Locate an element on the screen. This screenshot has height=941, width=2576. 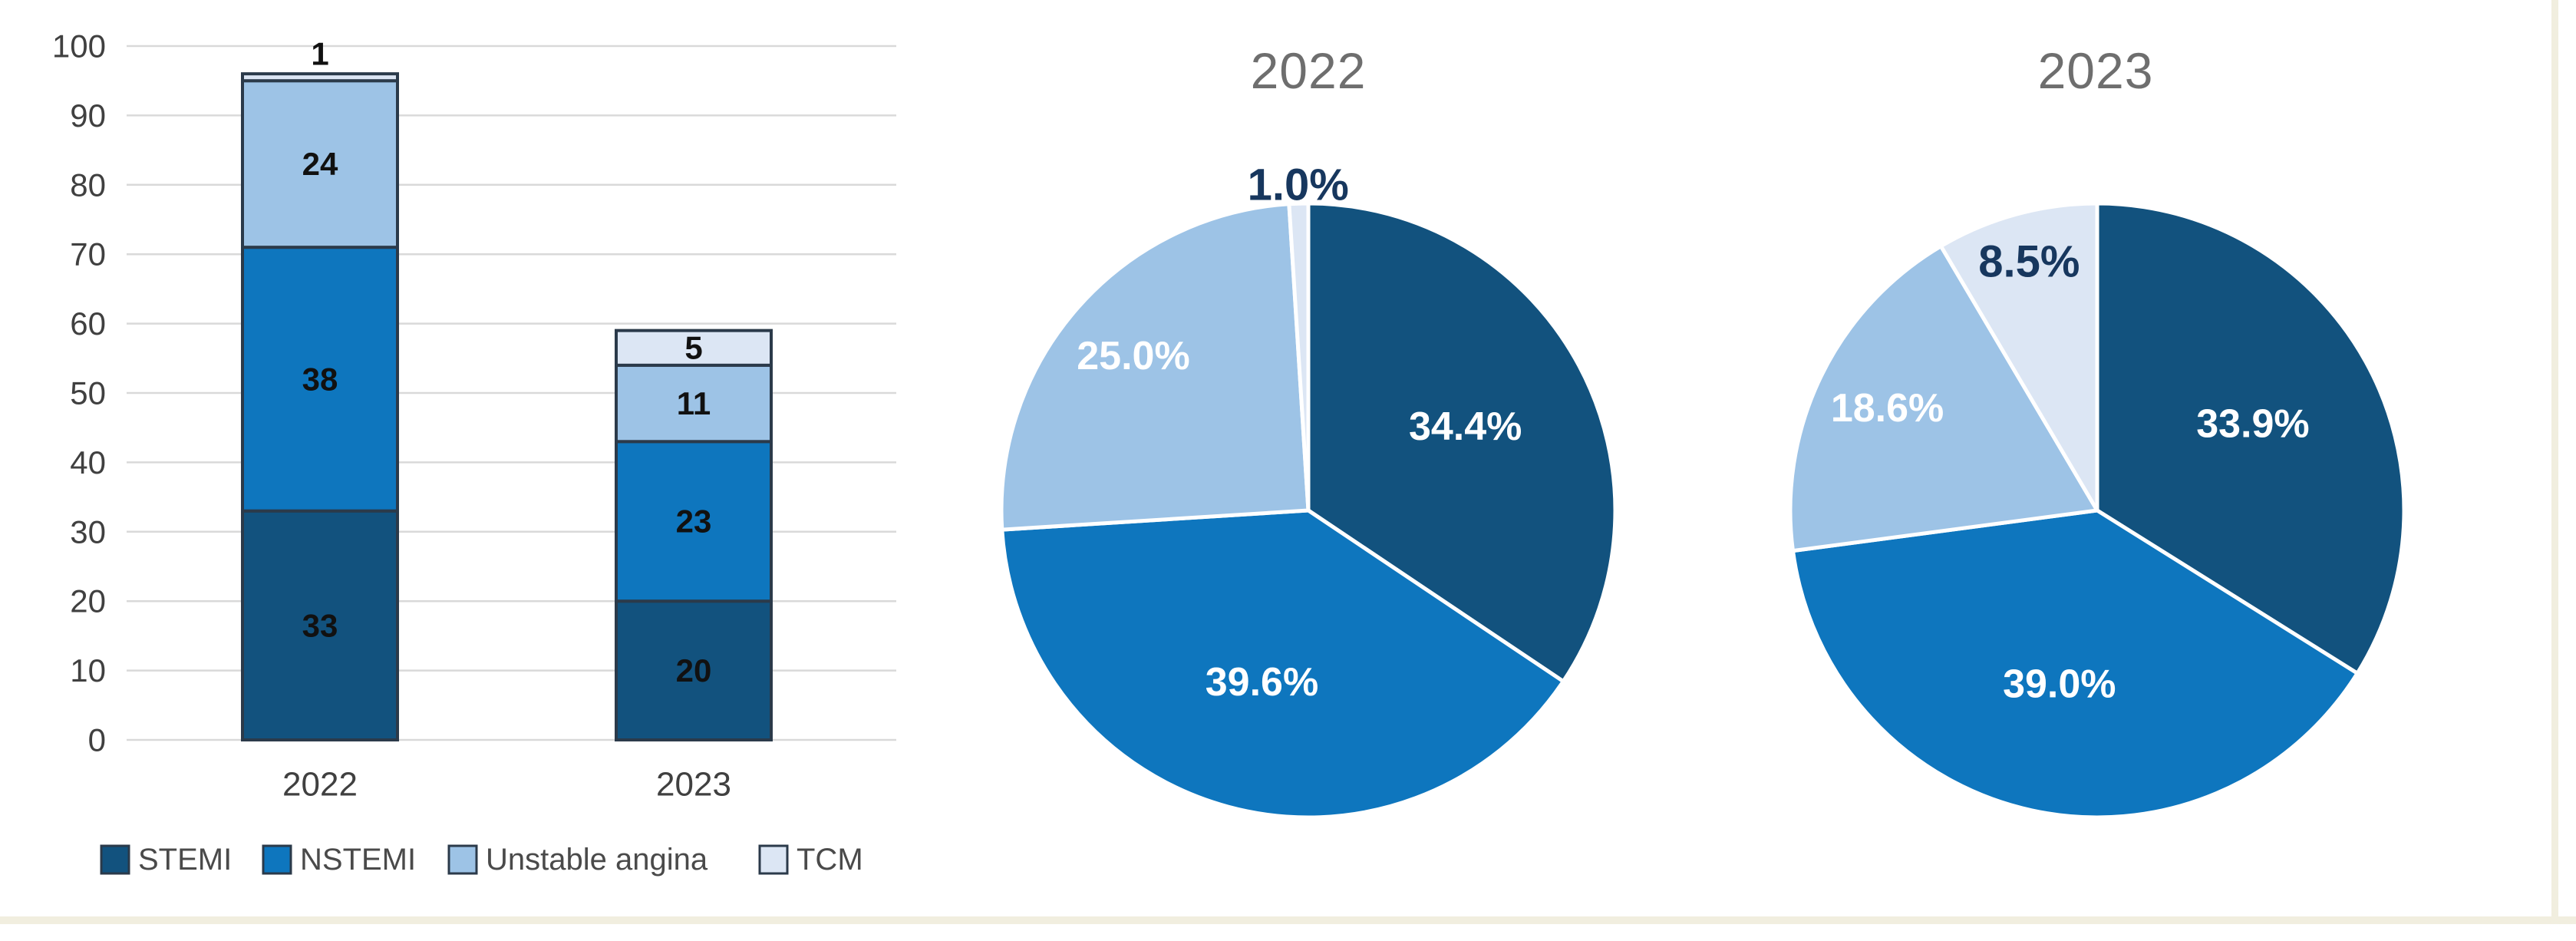
pie-slice-2023-tcm is located at coordinates (2018, 357).